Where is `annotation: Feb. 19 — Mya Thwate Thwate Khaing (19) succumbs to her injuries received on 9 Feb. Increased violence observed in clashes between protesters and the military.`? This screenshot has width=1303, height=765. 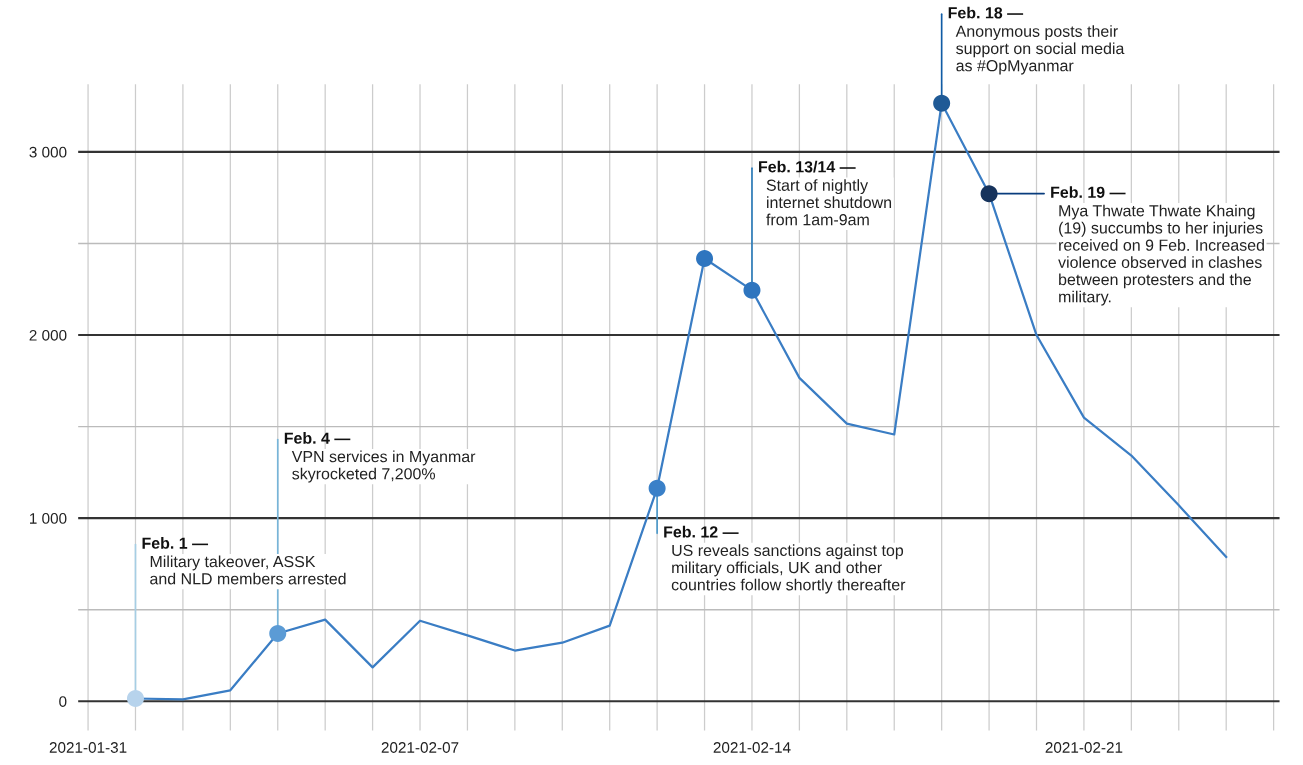
annotation: Feb. 19 — Mya Thwate Thwate Khaing (19) succumbs to her injuries received on 9 Feb. Increased violence observed in clashes between protesters and the military. is located at coordinates (1157, 246).